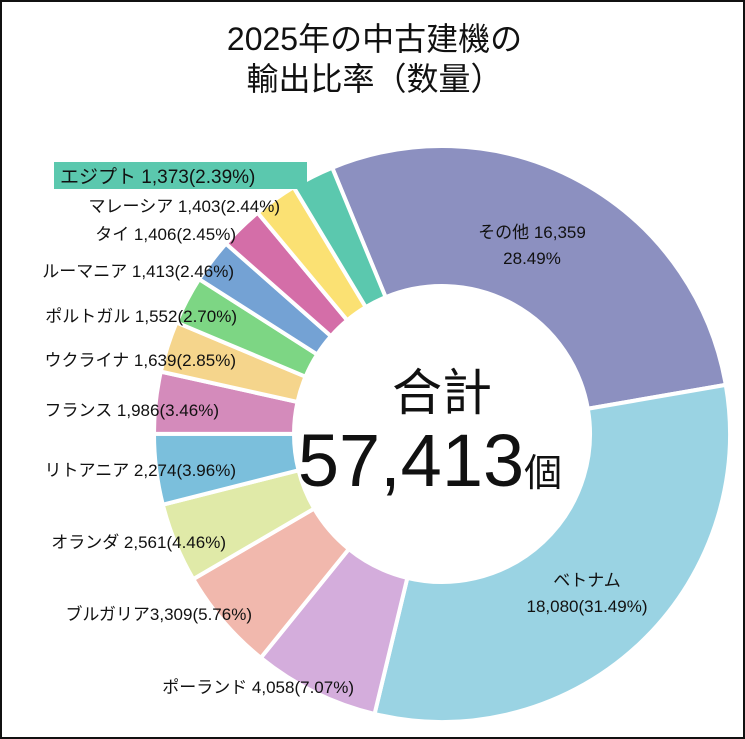  Describe the element at coordinates (138, 271) in the screenshot. I see `slice-label-9: ルーマニア 1,413(2.46%)` at that location.